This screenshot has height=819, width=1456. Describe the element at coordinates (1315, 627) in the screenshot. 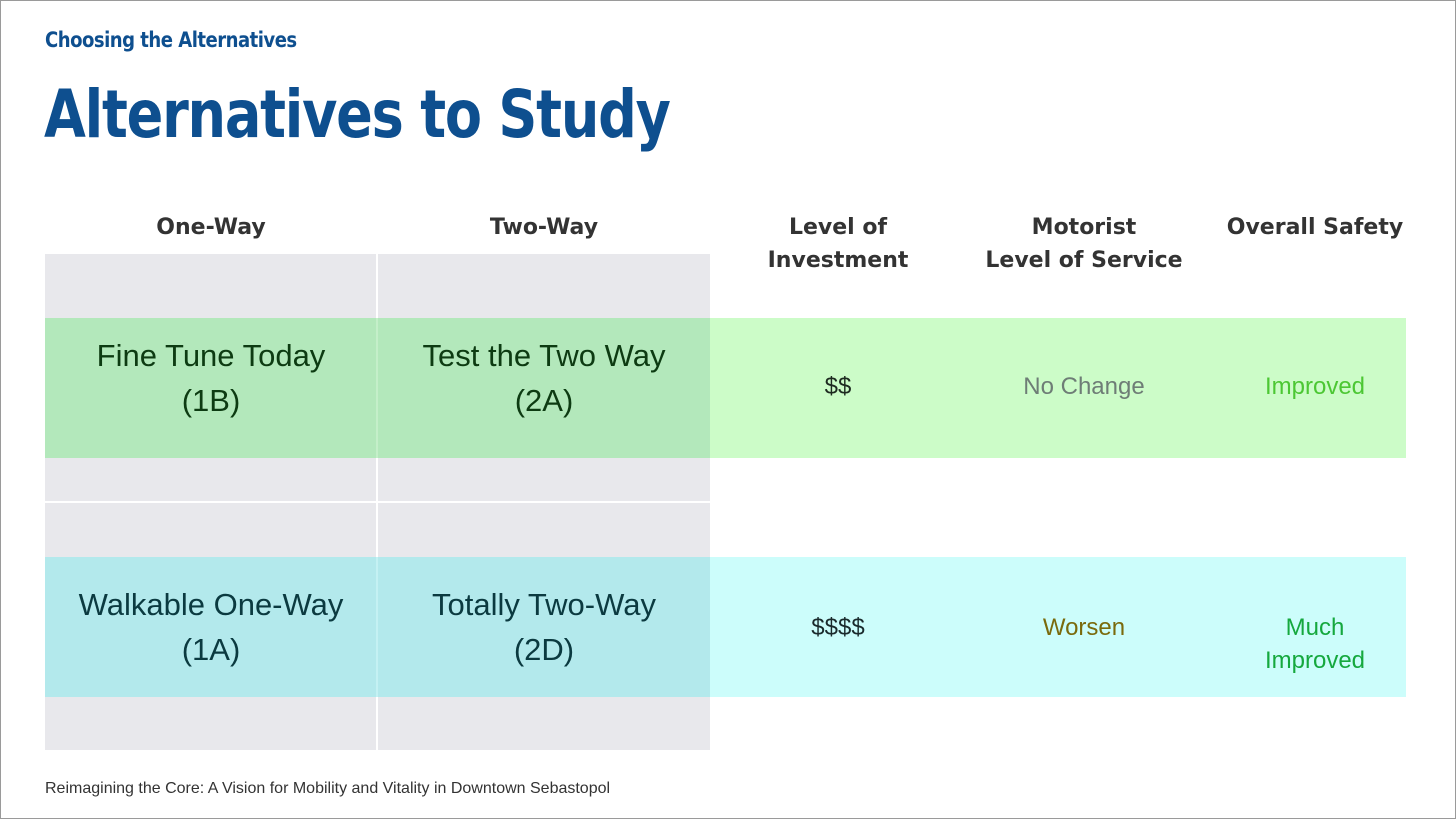

I see `safety-line: Much` at that location.